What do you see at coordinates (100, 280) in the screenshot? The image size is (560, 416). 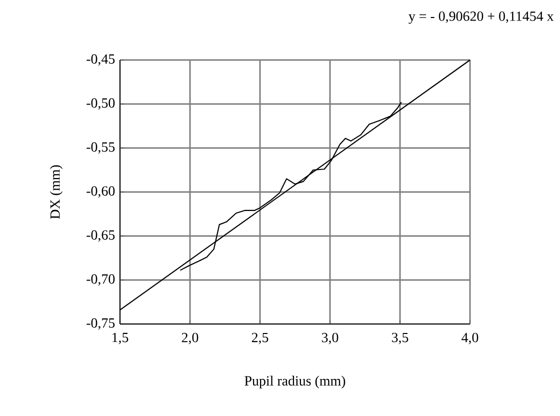 I see `y-tick-label: -0,70` at bounding box center [100, 280].